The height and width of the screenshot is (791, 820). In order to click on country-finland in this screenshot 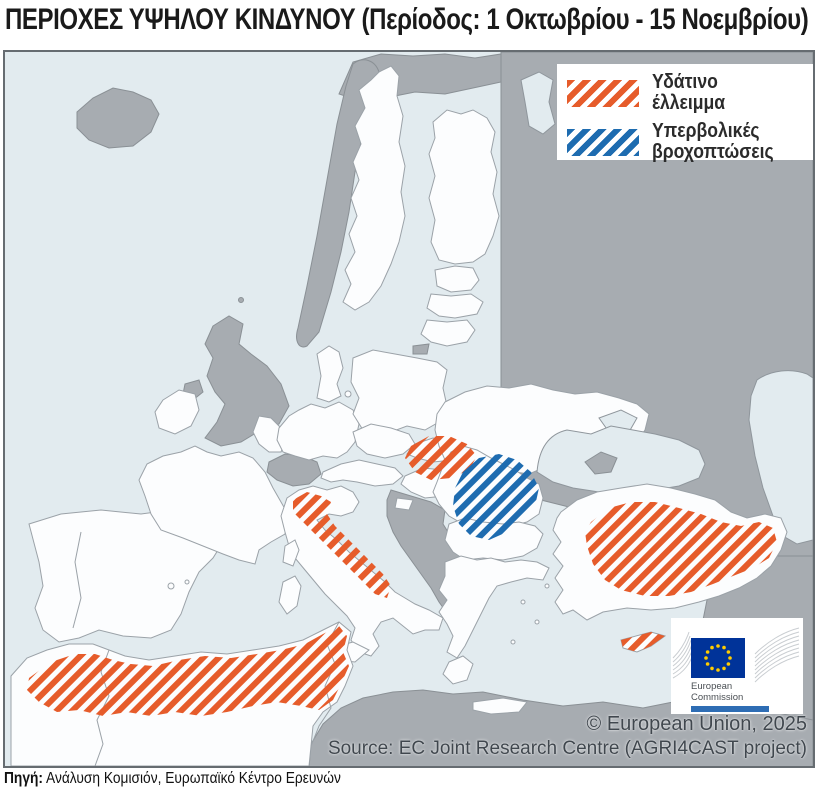, I will do `click(464, 187)`.